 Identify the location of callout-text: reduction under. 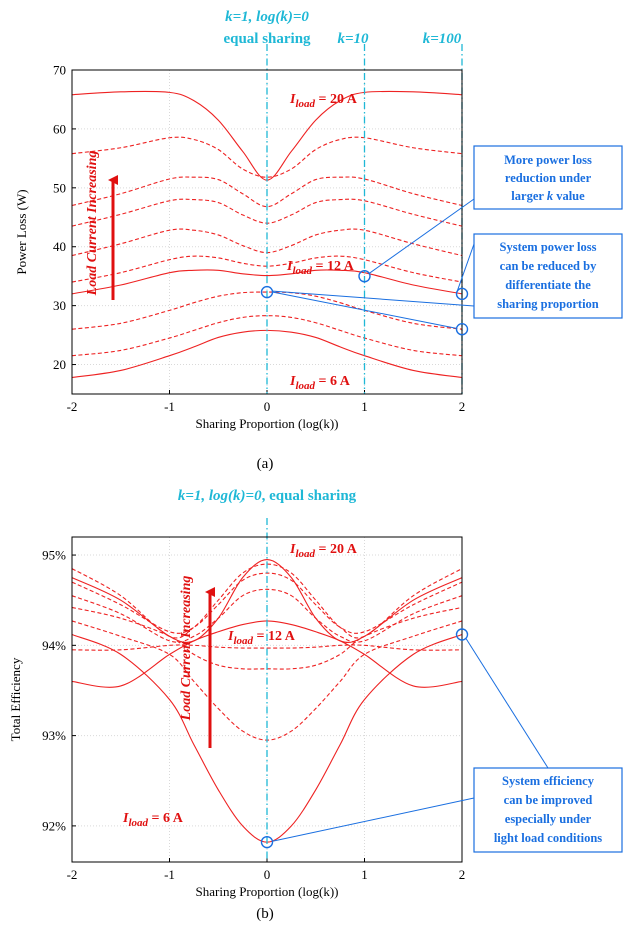
(548, 178).